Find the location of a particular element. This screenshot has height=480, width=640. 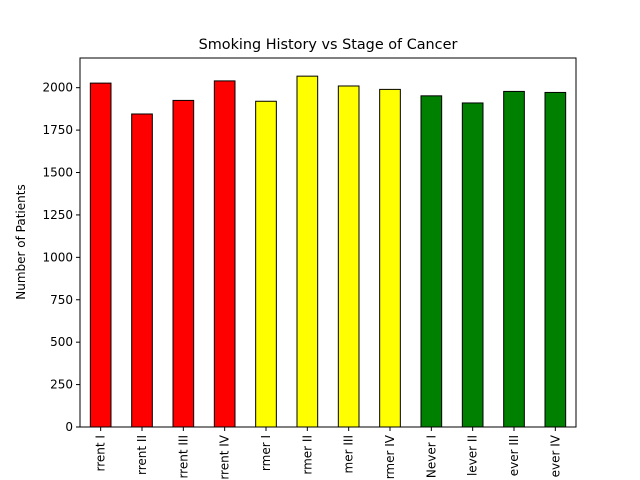

x-tick-label-5: rmer I is located at coordinates (266, 453).